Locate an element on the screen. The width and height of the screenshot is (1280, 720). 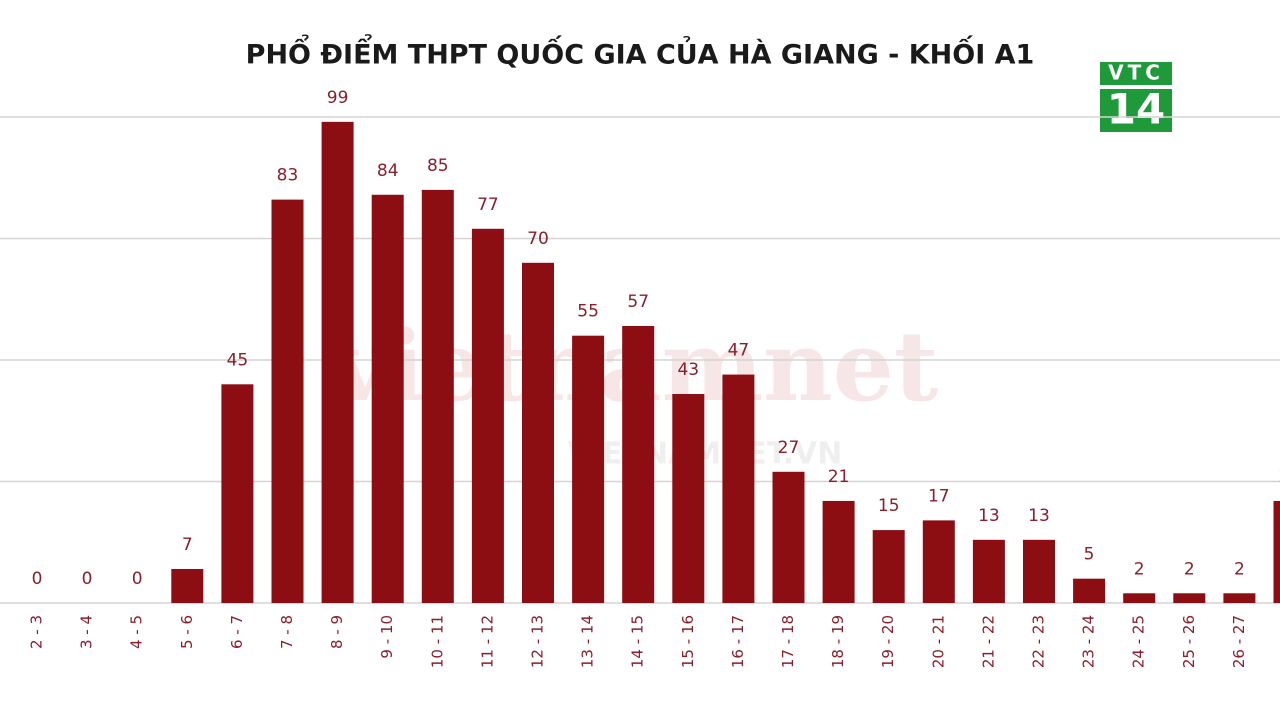
logo: VTC 14 is located at coordinates (1136, 97).